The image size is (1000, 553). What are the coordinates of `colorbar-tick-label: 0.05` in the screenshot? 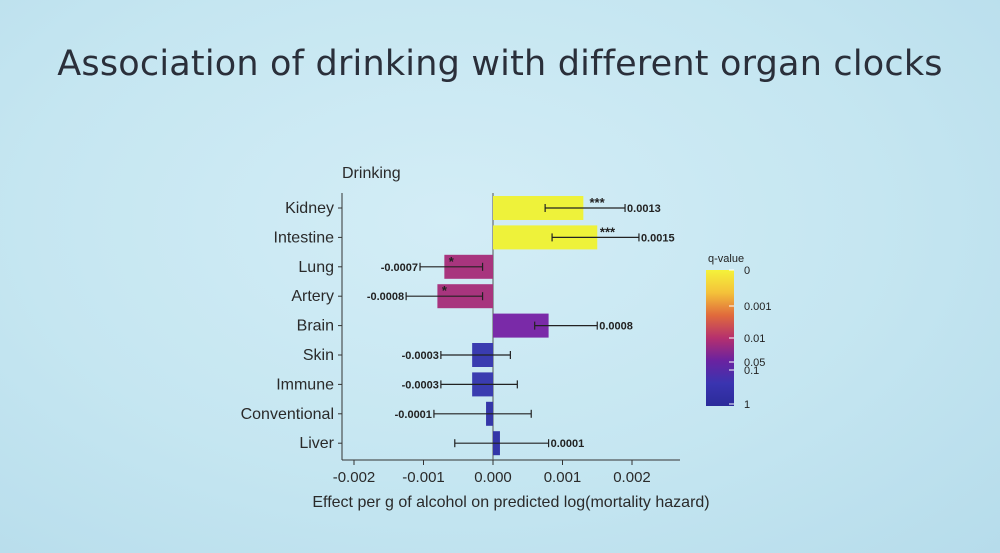 It's located at (754, 363).